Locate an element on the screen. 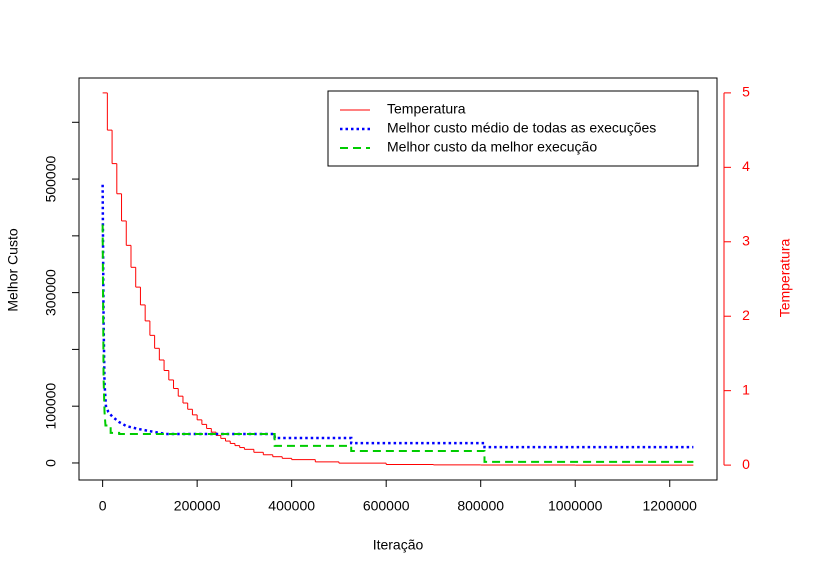  x-tick-label: 600000 is located at coordinates (386, 506).